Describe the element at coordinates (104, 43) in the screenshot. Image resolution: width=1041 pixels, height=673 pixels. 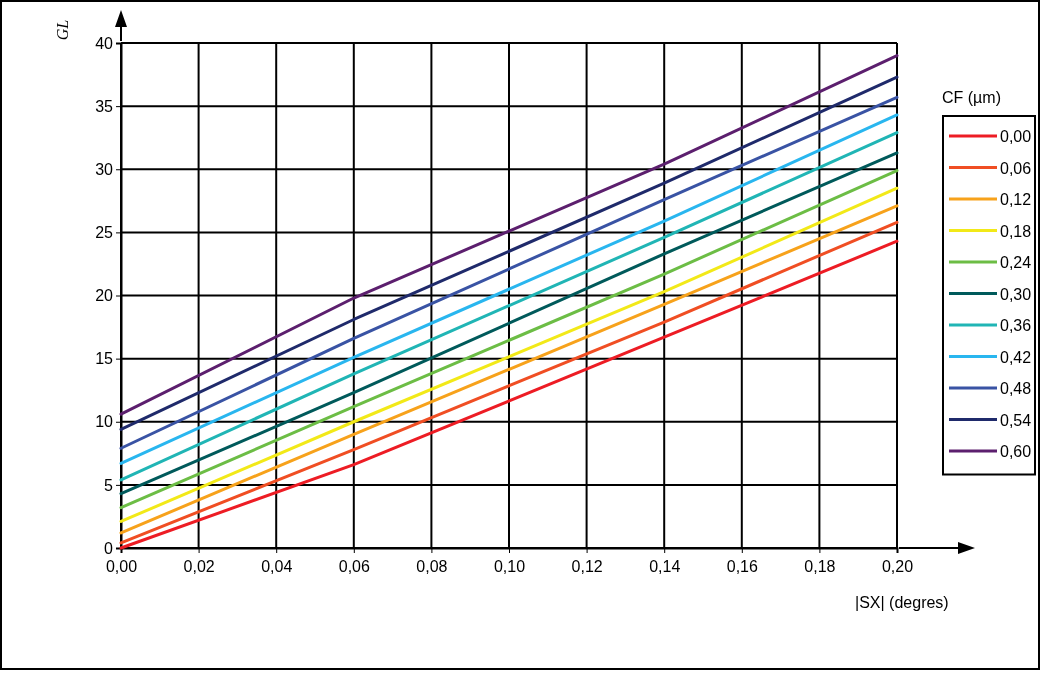
I see `y-tick-label: 40` at that location.